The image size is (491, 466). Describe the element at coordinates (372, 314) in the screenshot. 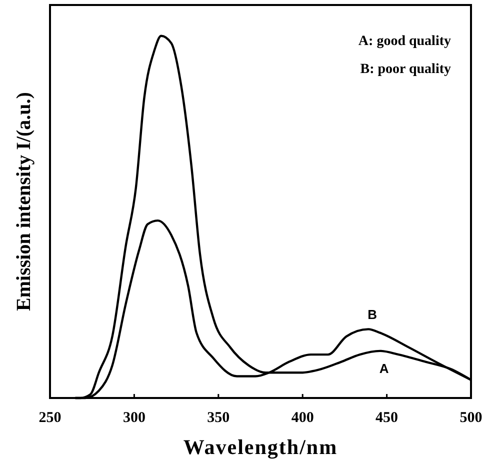

I see `series-label: B` at that location.